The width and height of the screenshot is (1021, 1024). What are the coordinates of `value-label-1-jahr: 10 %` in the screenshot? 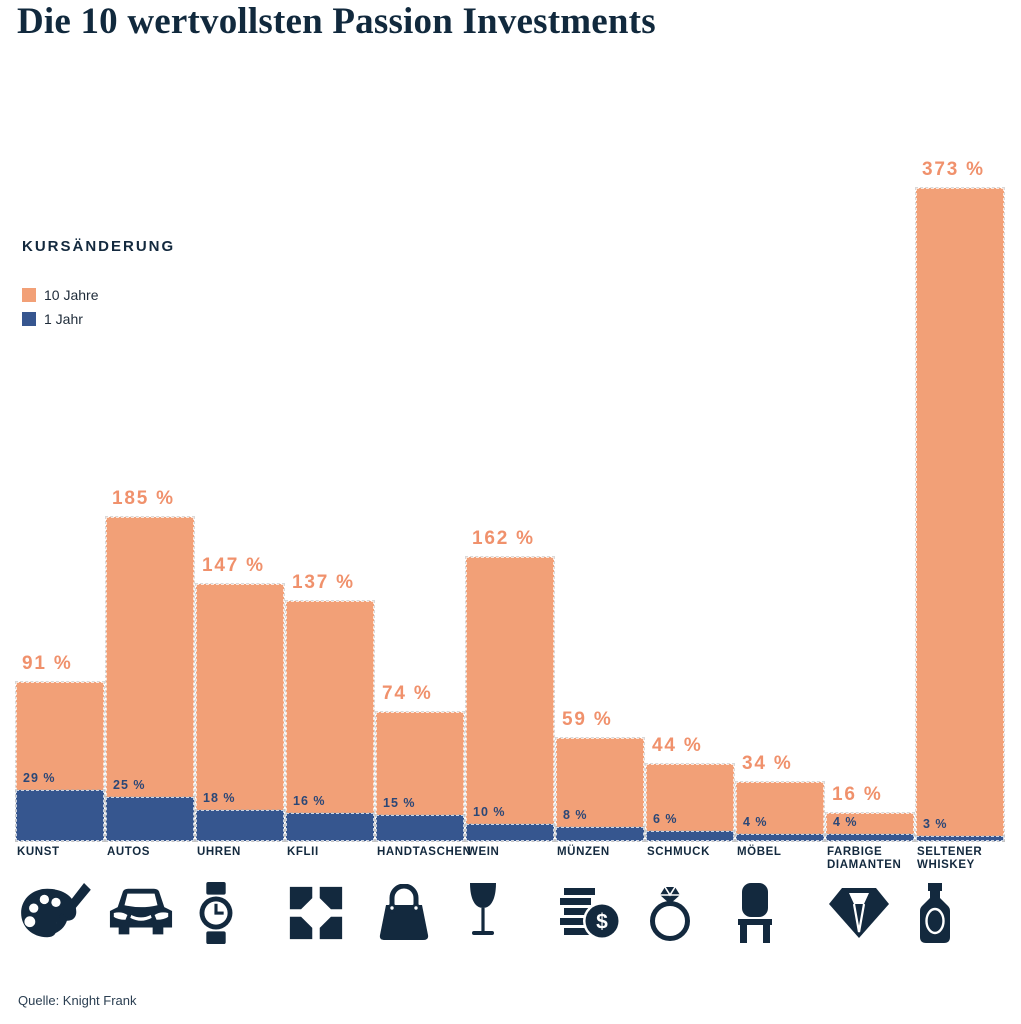 It's located at (489, 811).